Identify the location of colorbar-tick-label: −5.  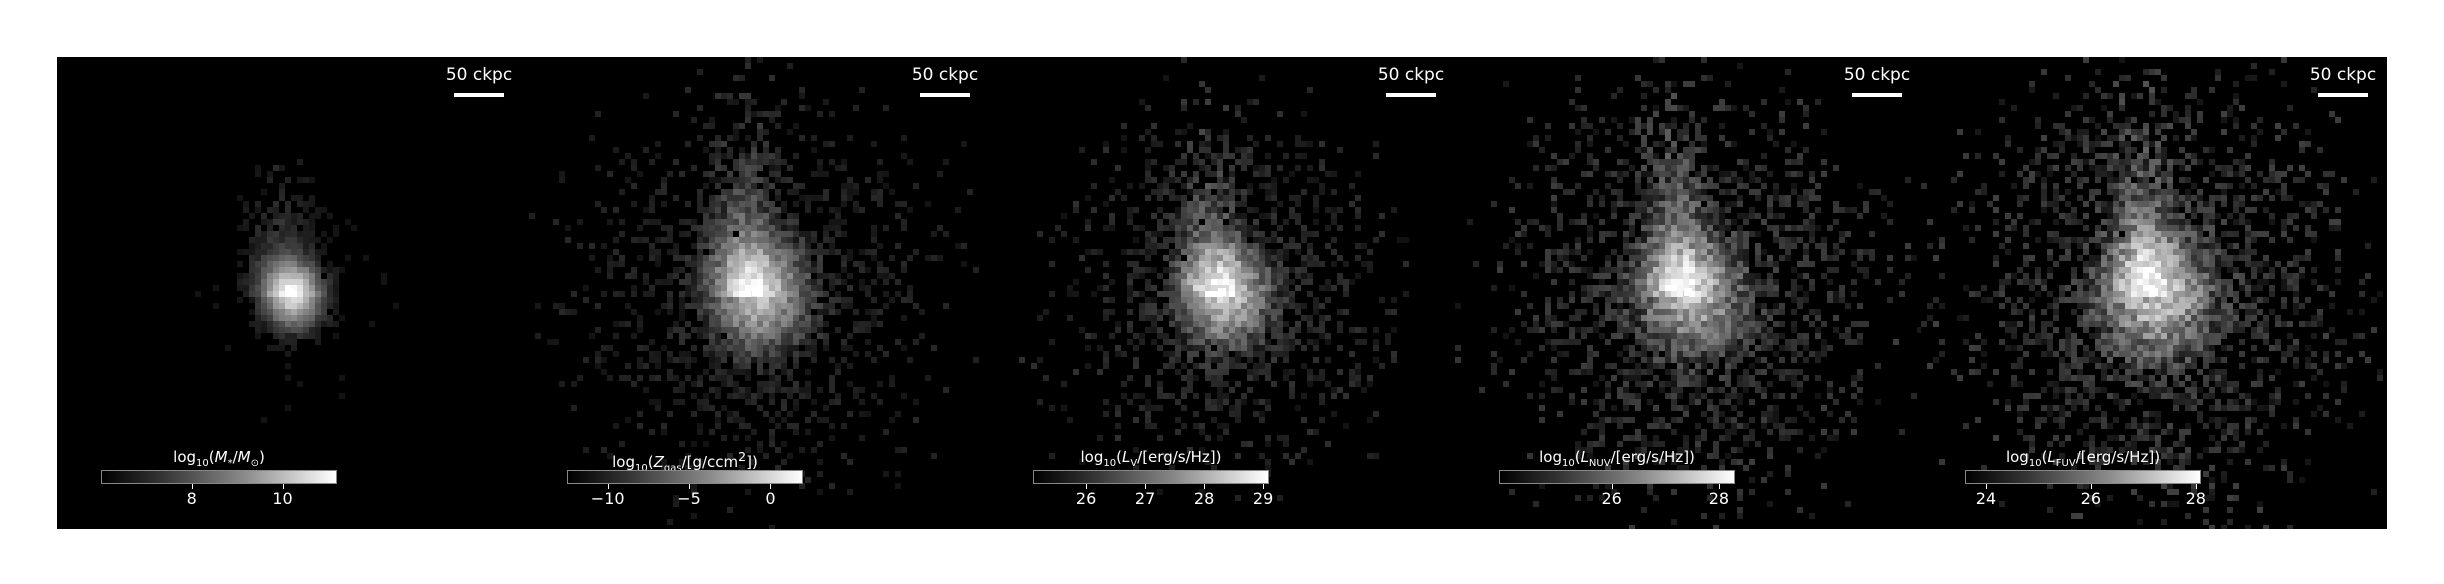
(689, 498).